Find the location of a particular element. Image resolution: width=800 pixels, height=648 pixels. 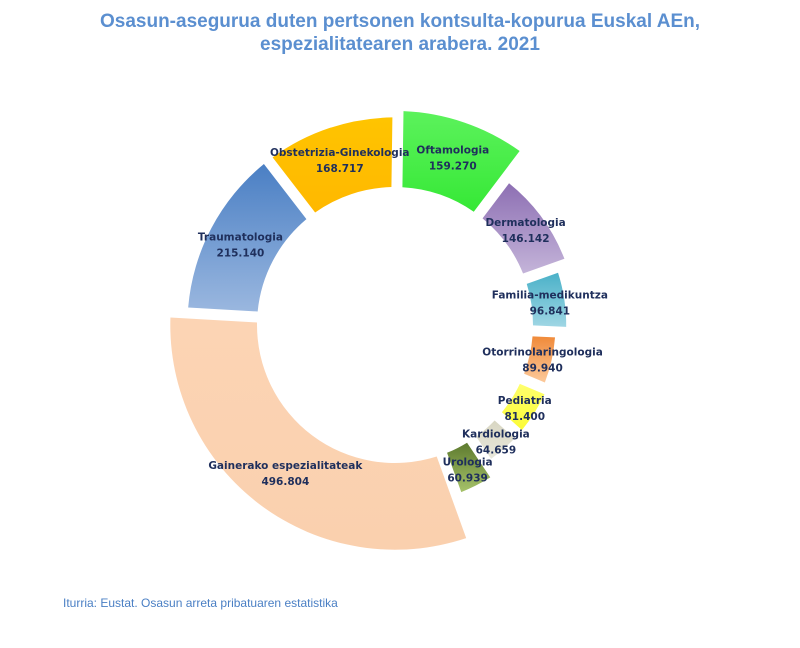

slice-urologia is located at coordinates (469, 467).